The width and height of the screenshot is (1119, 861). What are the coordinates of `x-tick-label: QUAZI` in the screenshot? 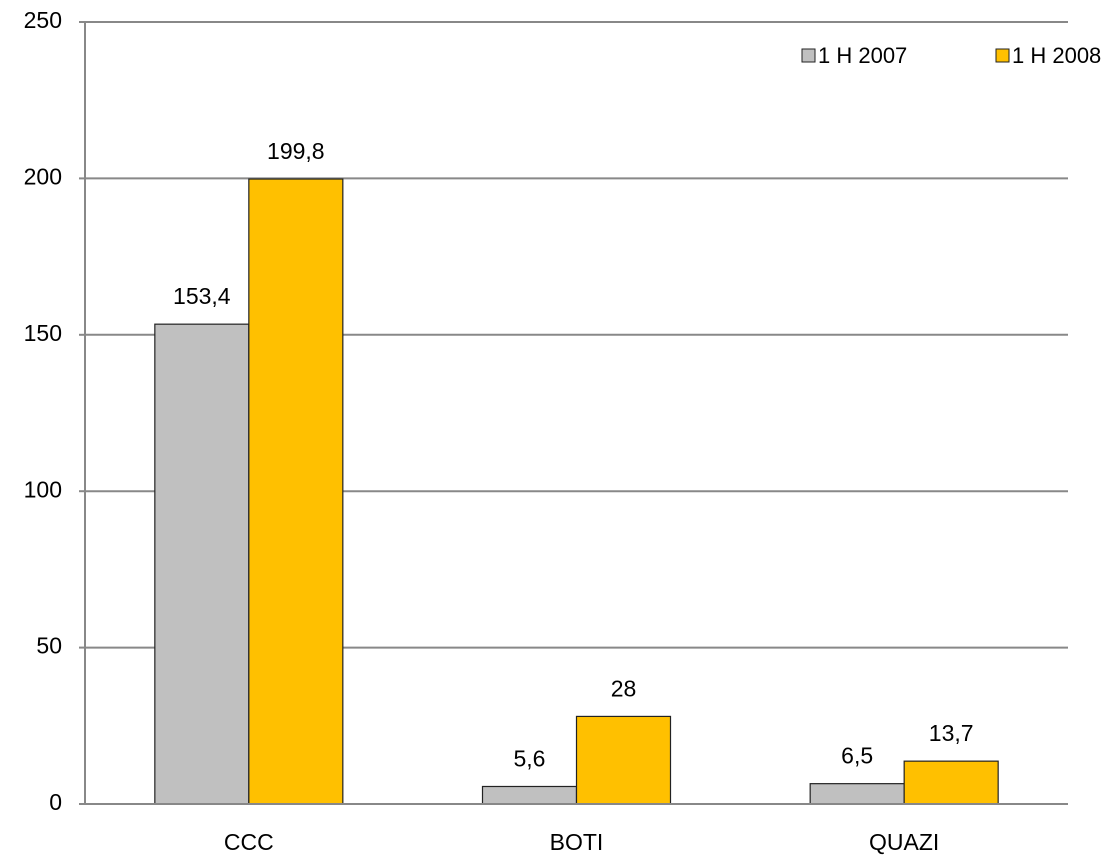 It's located at (904, 842).